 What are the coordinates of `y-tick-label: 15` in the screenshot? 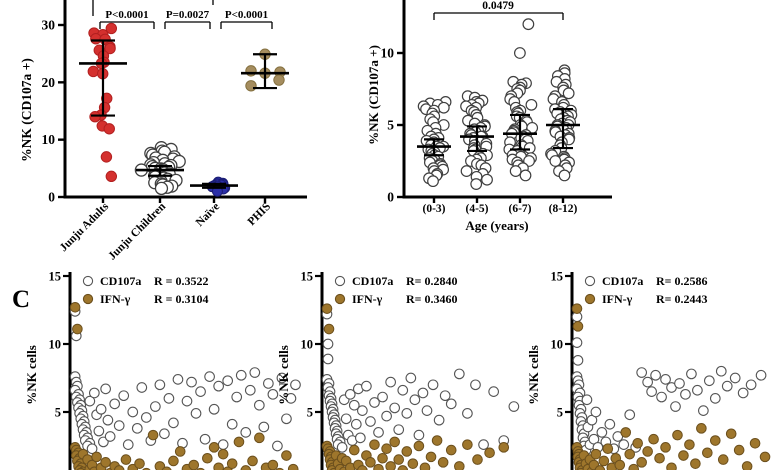 It's located at (307, 277).